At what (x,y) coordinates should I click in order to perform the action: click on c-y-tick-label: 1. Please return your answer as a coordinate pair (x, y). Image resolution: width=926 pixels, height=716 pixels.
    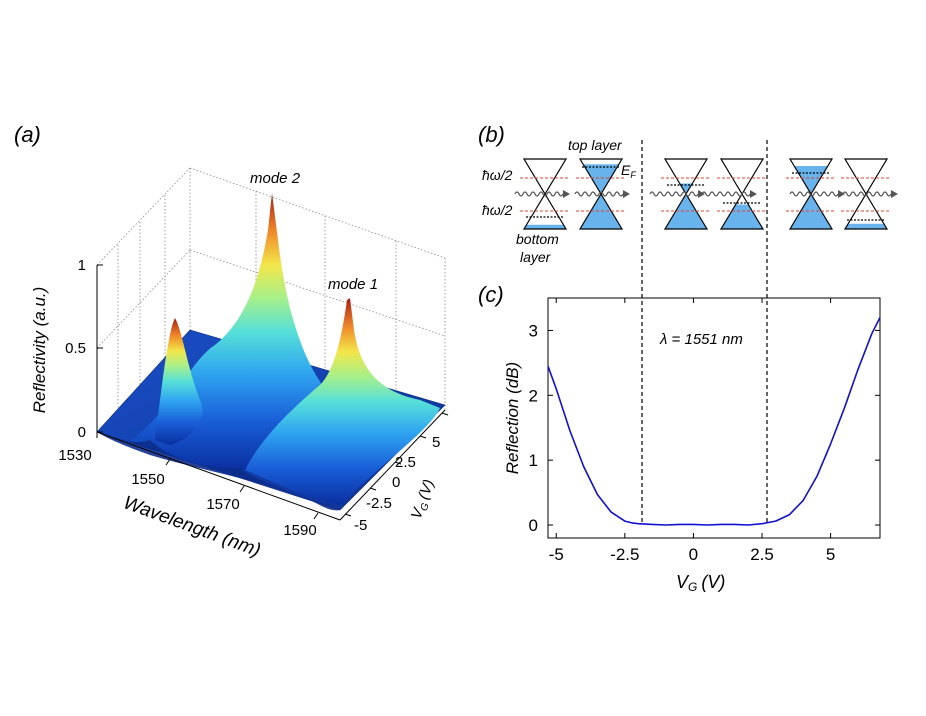
    Looking at the image, I should click on (533, 460).